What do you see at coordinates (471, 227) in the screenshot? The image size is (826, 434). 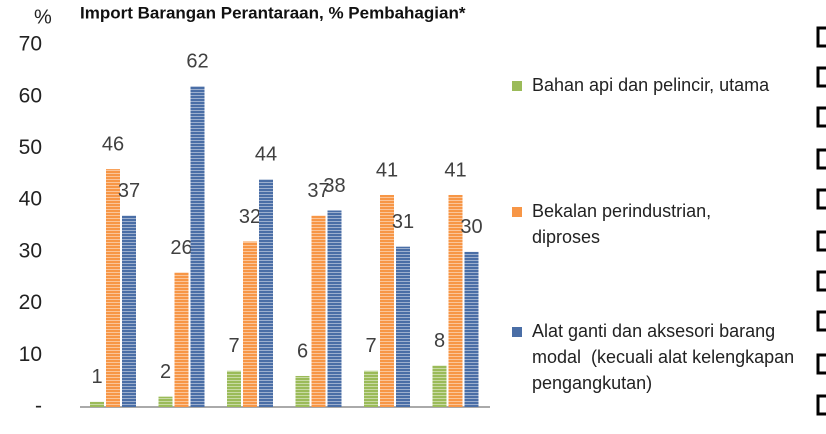 I see `data-label: 30` at bounding box center [471, 227].